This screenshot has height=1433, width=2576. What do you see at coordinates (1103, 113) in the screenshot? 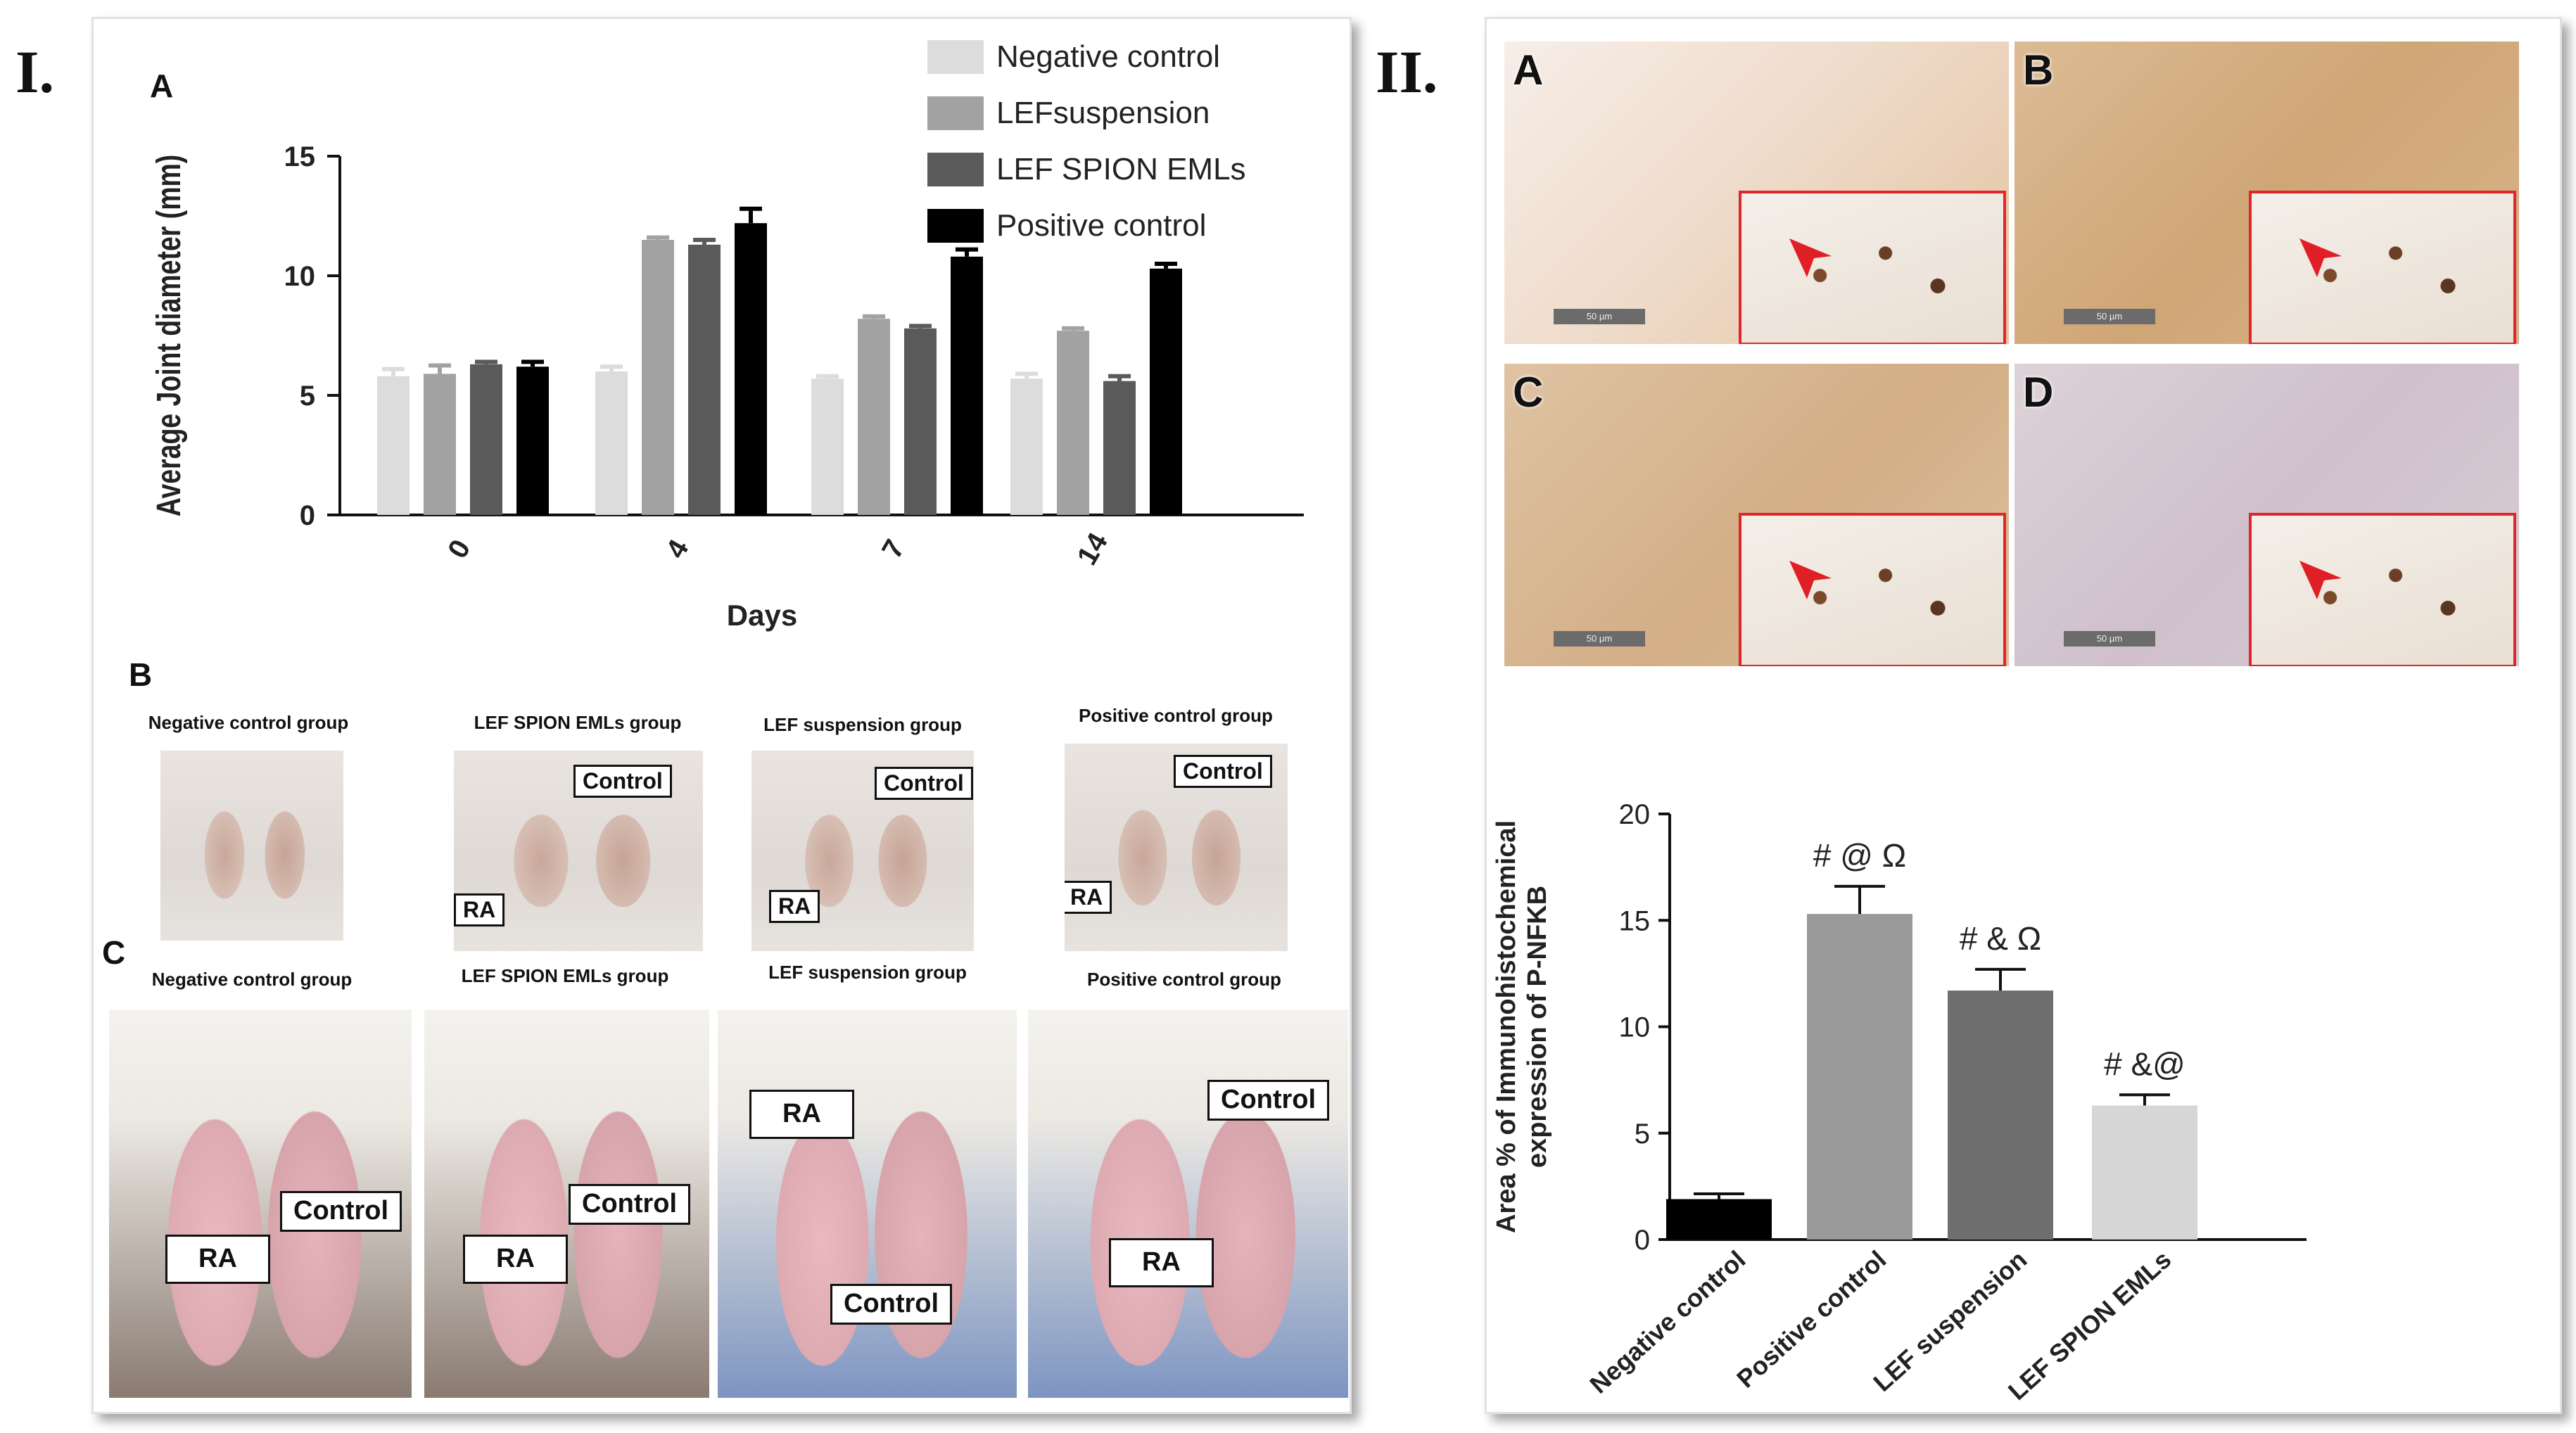
I see `legend-label: LEFsuspension` at bounding box center [1103, 113].